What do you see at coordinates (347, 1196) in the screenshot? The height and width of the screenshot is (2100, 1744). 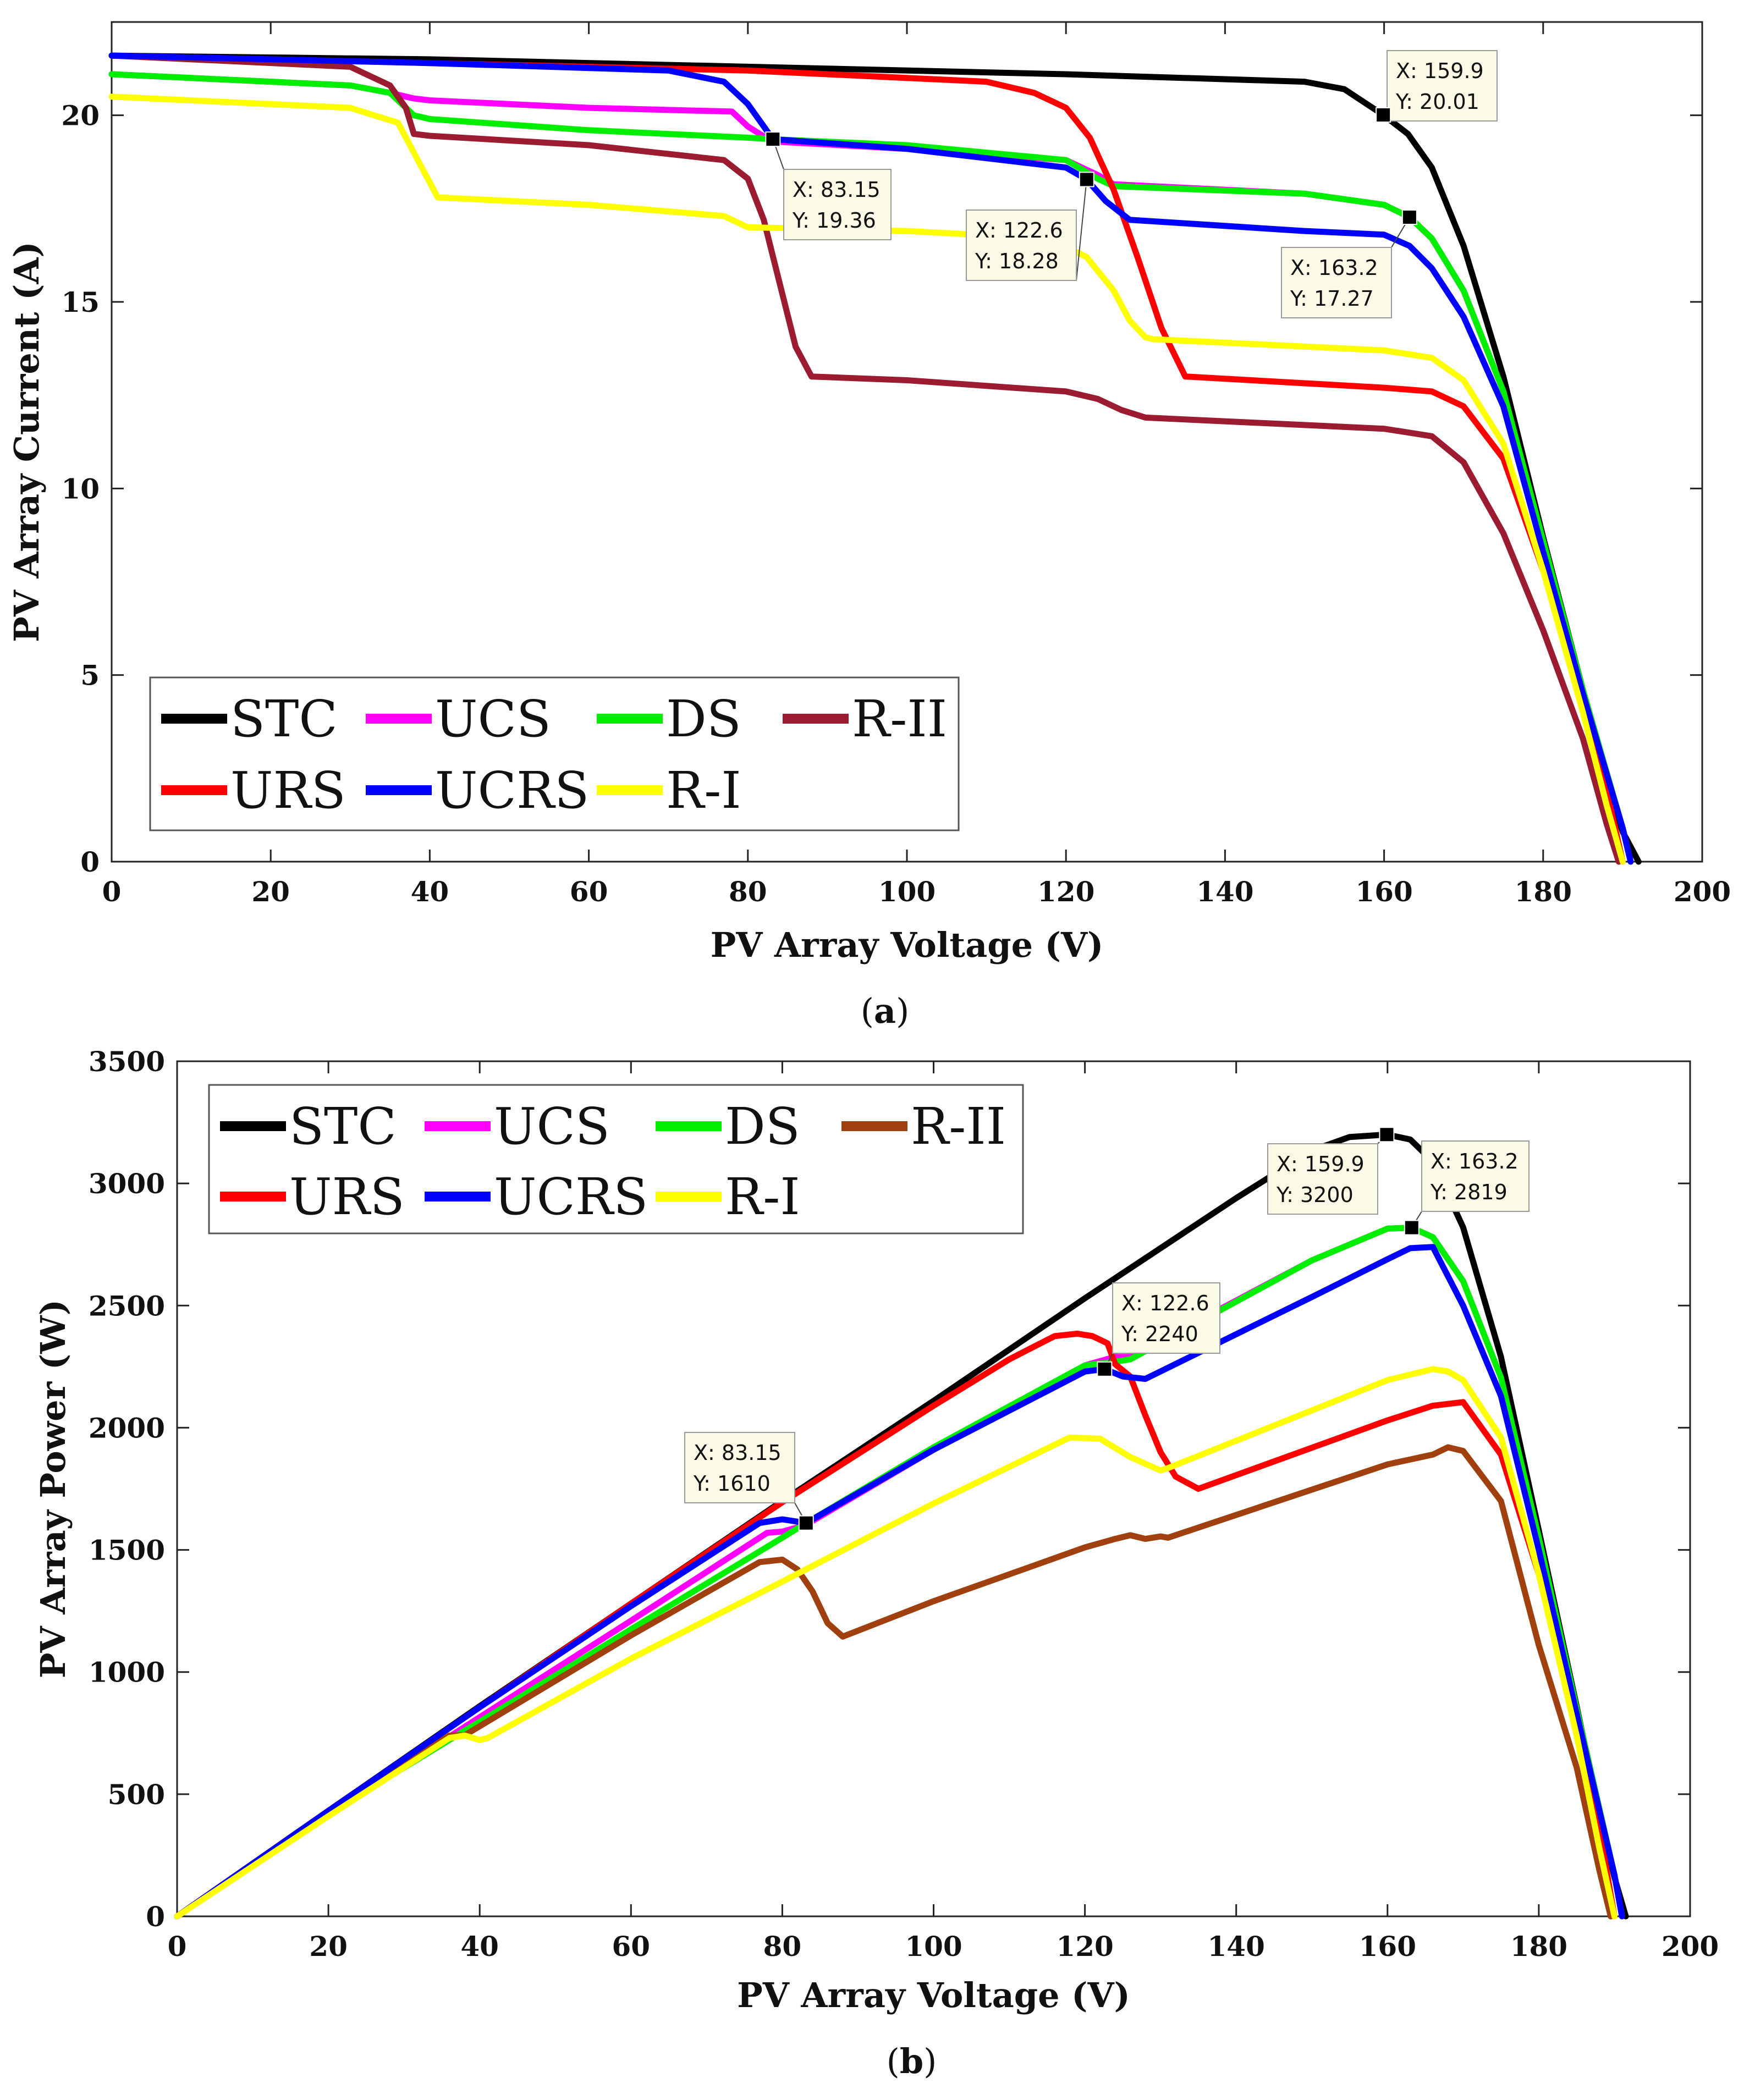 I see `legend-label-urs: URS` at bounding box center [347, 1196].